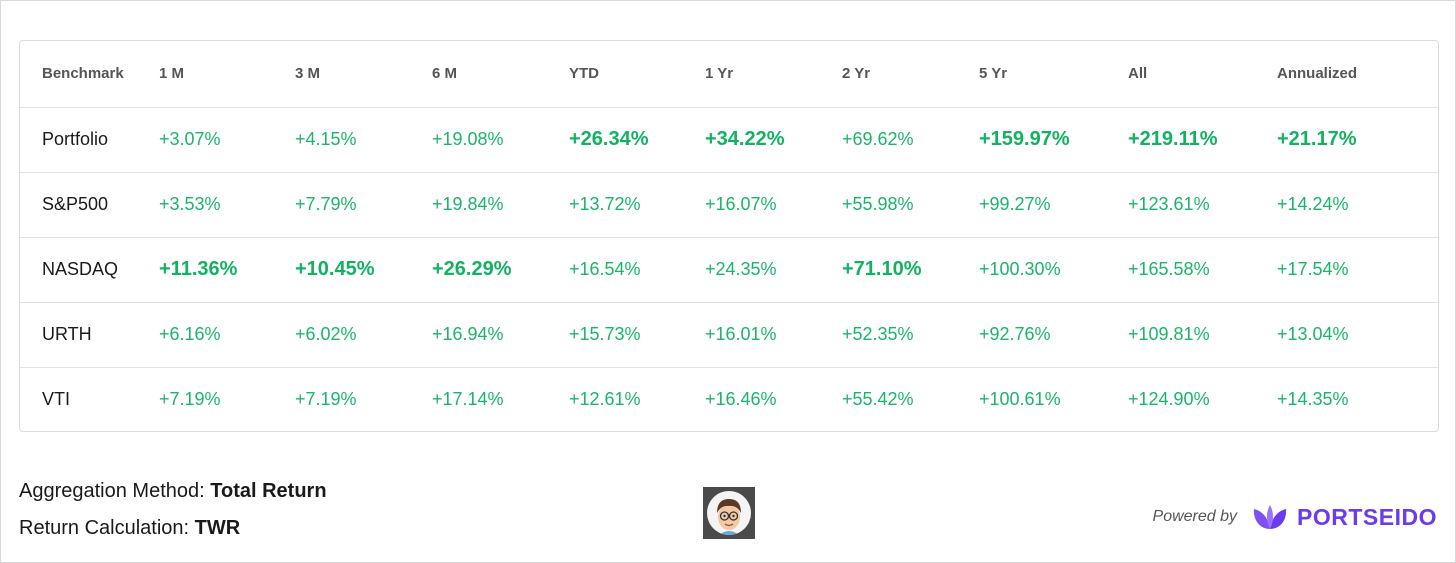 The width and height of the screenshot is (1456, 563). I want to click on cell-value: +14.24%, so click(1313, 204).